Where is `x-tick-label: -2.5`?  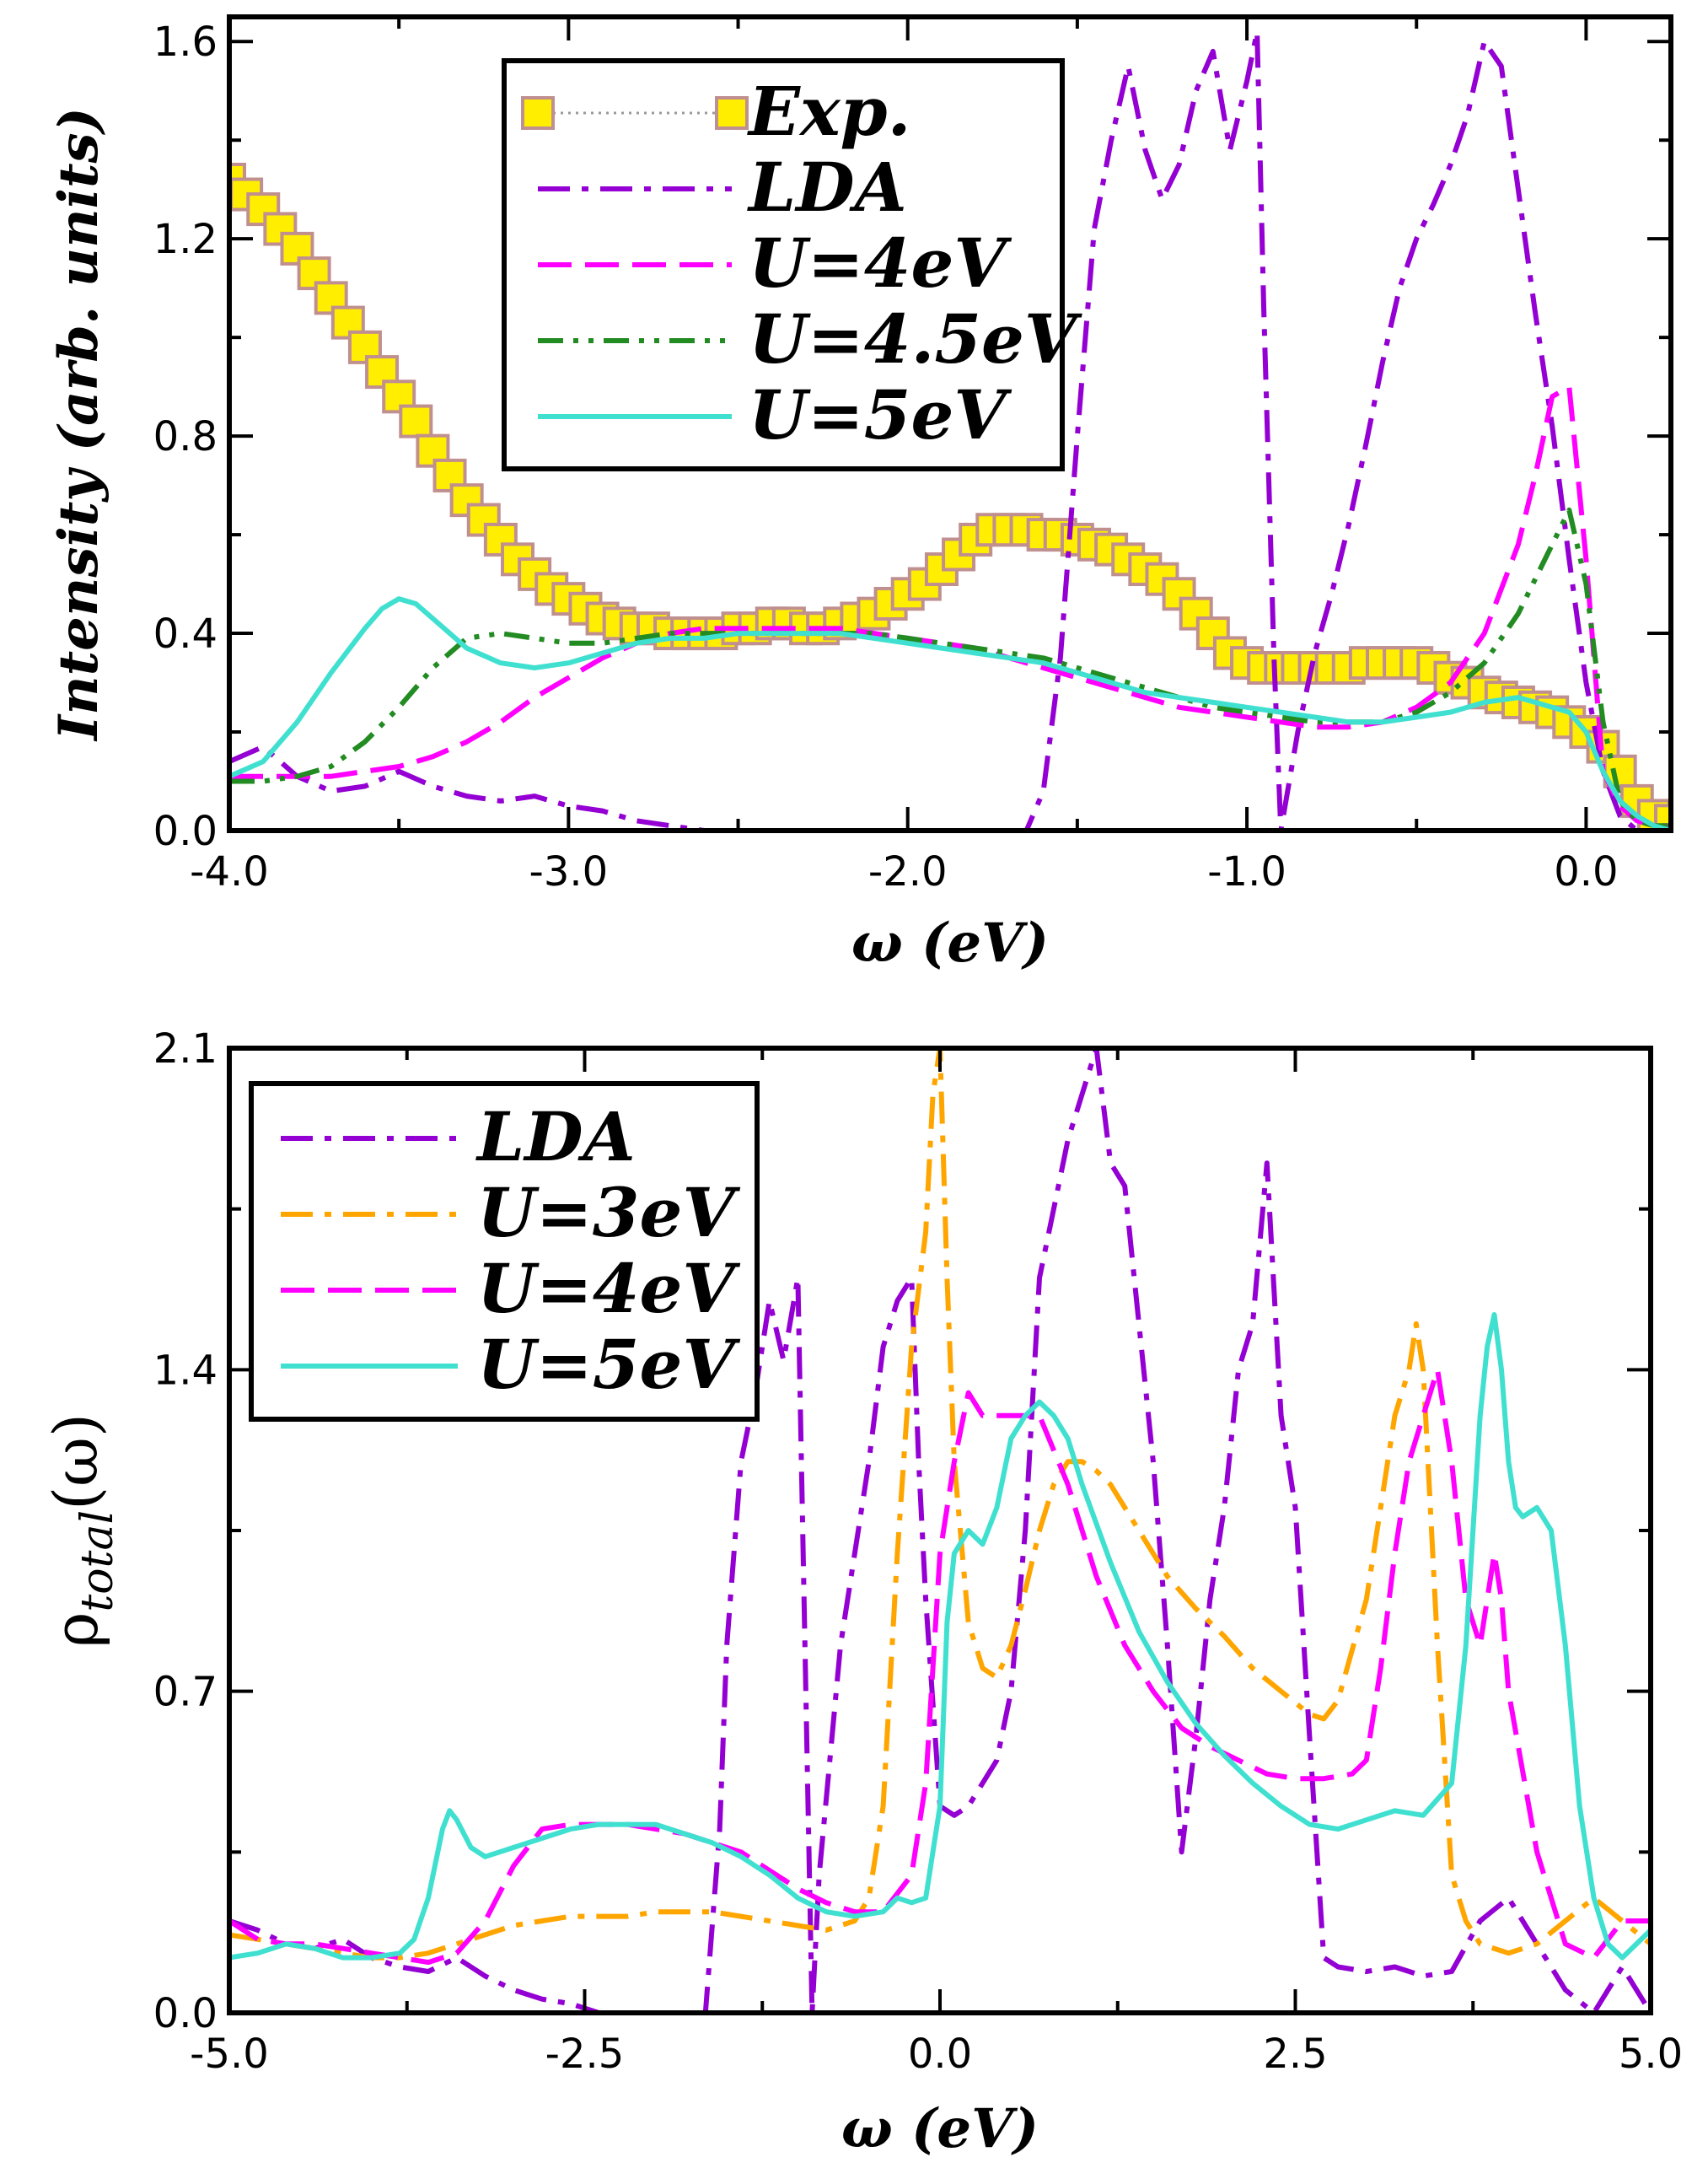 x-tick-label: -2.5 is located at coordinates (585, 2054).